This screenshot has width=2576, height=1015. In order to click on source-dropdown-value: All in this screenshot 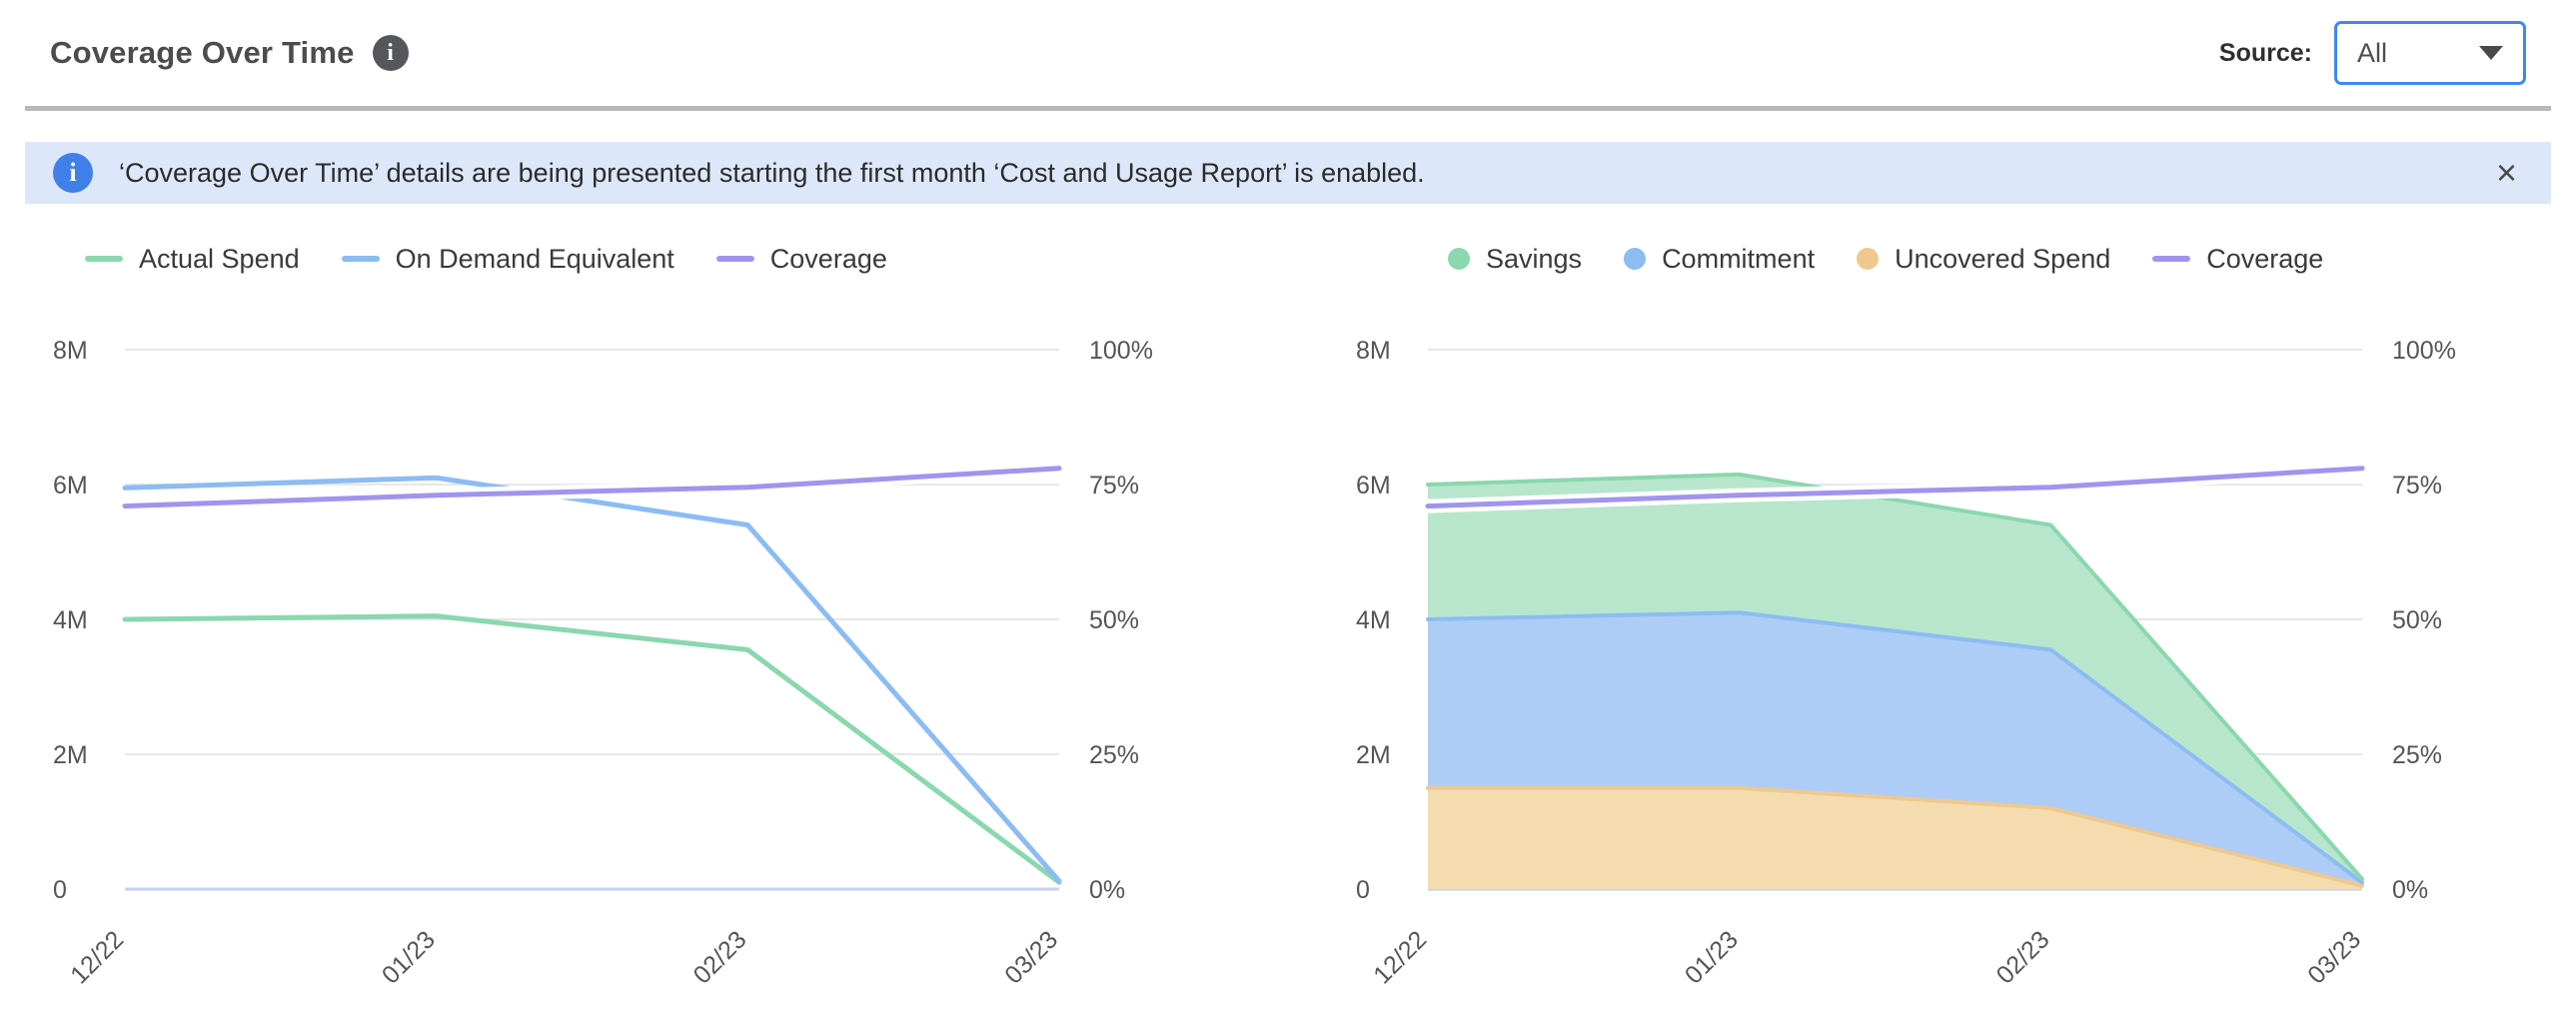, I will do `click(2372, 53)`.